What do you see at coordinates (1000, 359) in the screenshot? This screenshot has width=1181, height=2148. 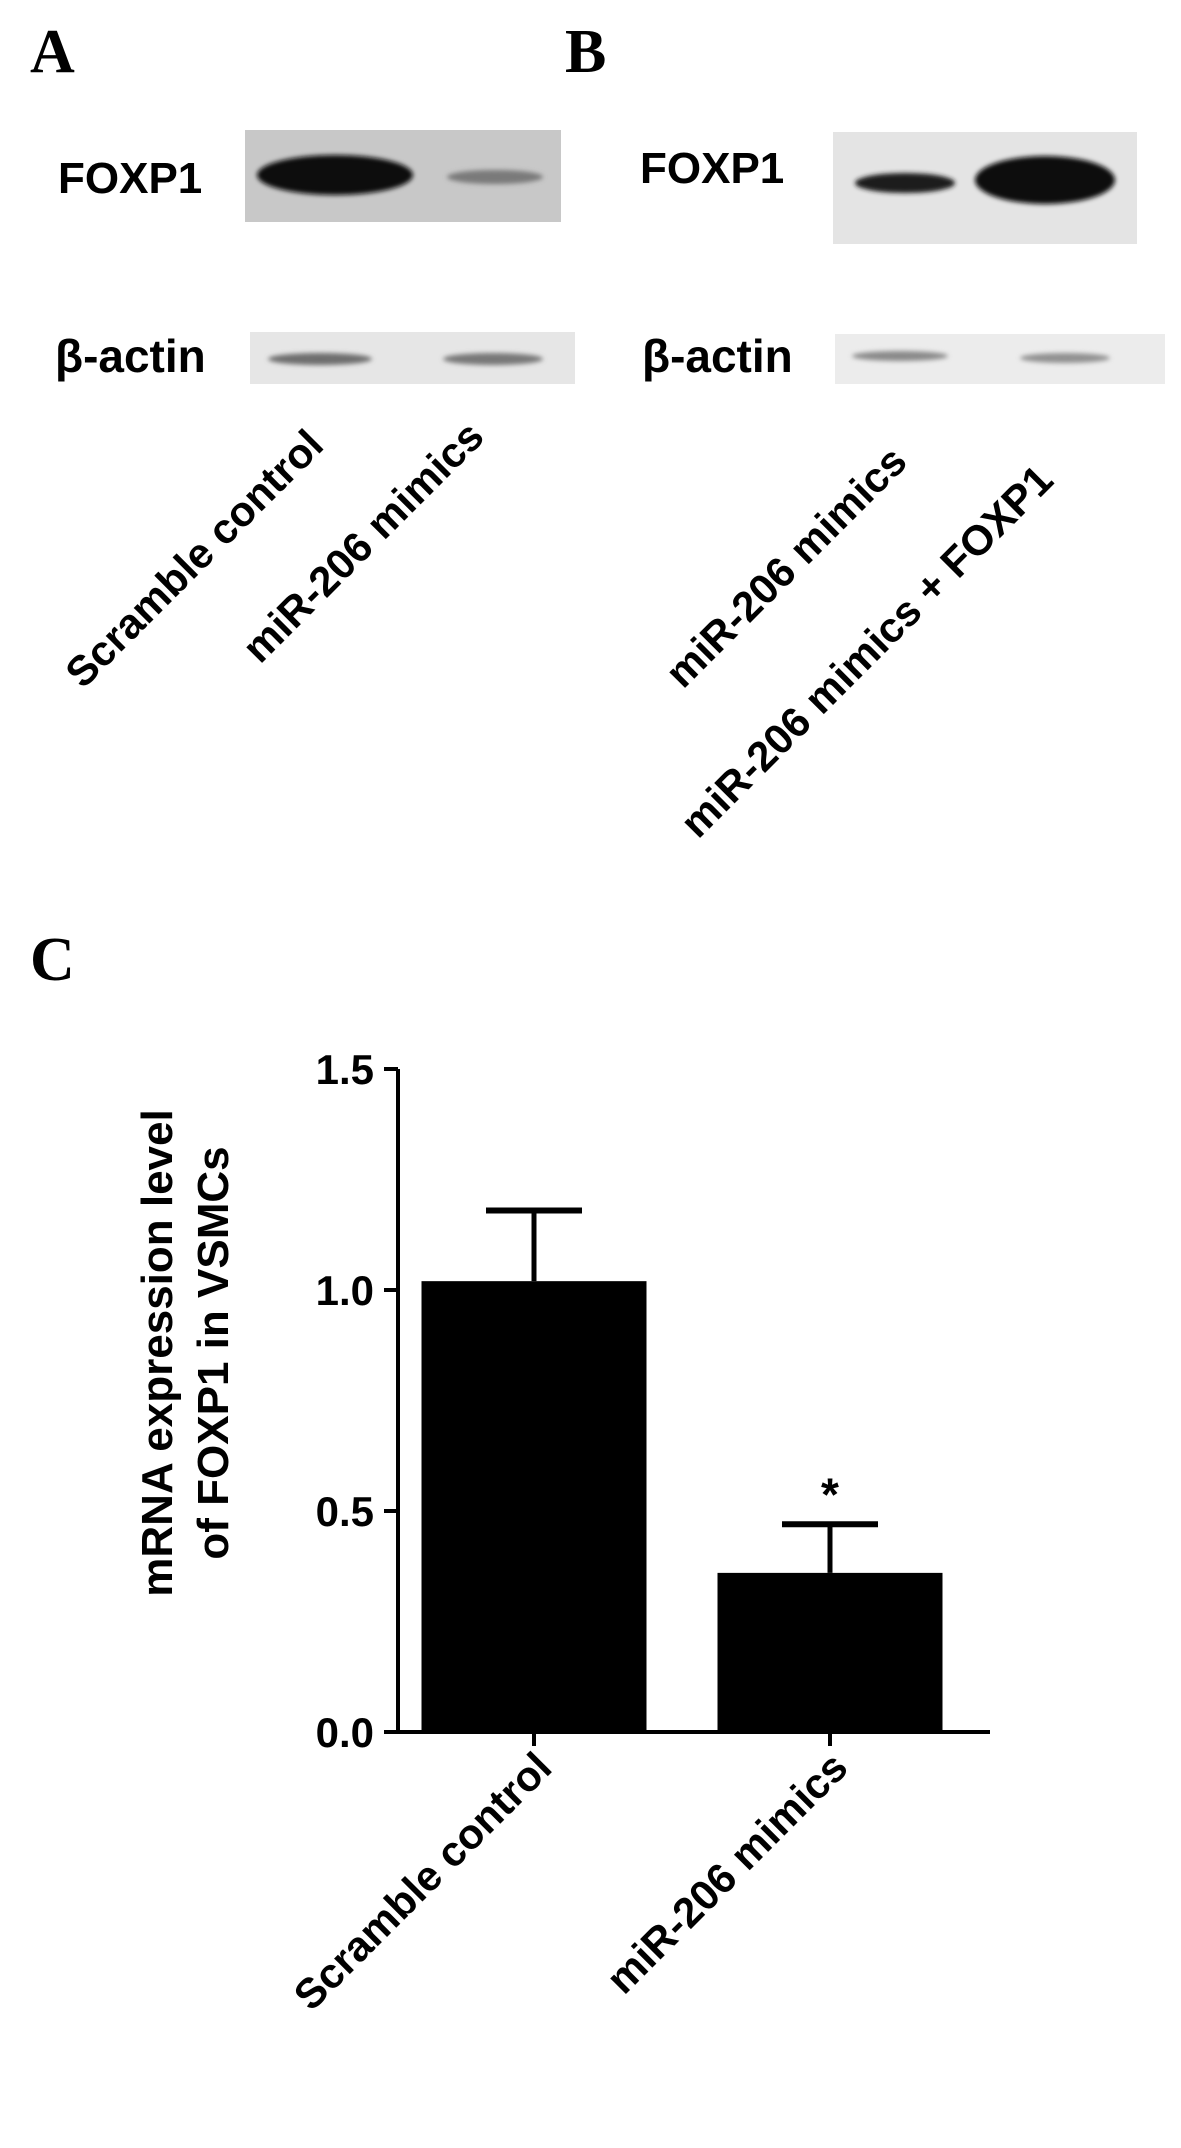 I see `panel-b-actin-blot` at bounding box center [1000, 359].